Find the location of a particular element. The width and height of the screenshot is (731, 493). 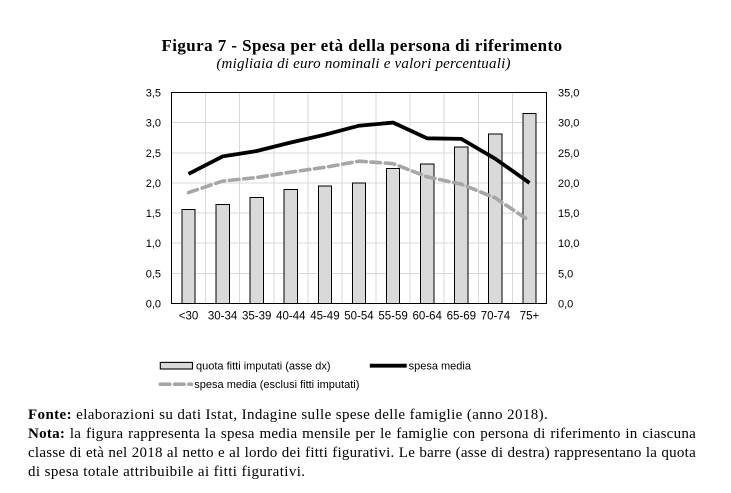

svg-text: 65-69 is located at coordinates (461, 317).